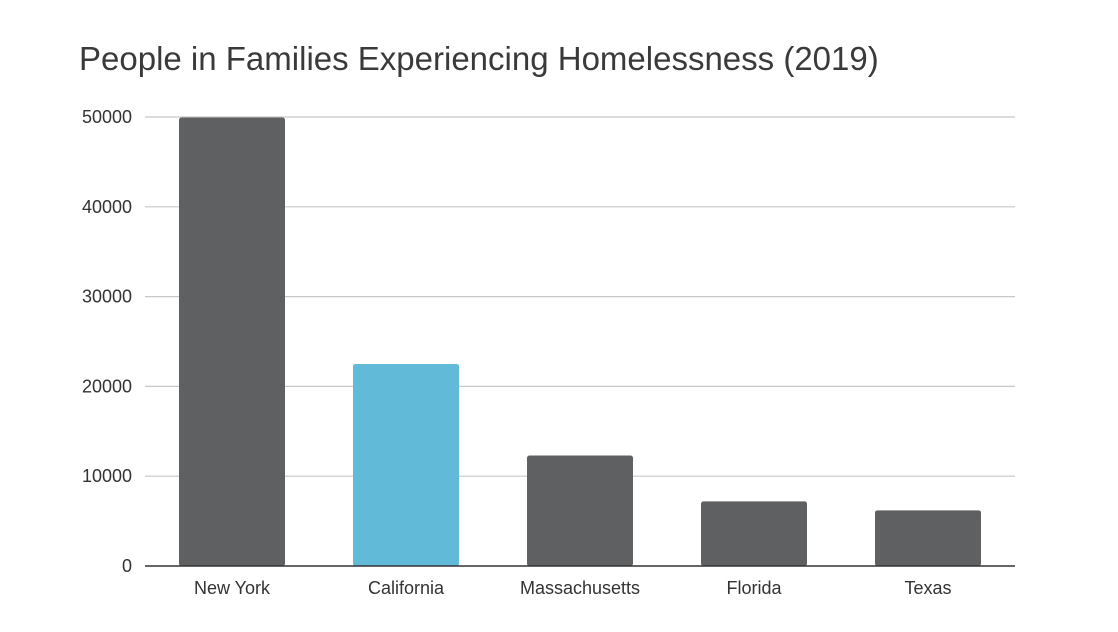  What do you see at coordinates (107, 386) in the screenshot?
I see `y-tick-label: 20000` at bounding box center [107, 386].